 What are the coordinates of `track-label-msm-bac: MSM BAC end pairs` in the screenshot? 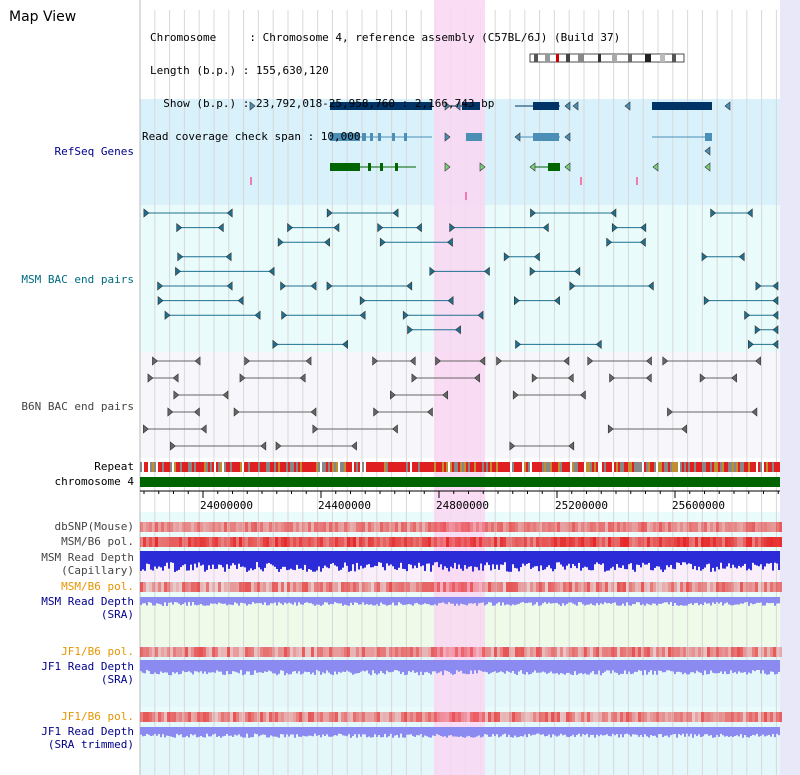 It's located at (77, 279).